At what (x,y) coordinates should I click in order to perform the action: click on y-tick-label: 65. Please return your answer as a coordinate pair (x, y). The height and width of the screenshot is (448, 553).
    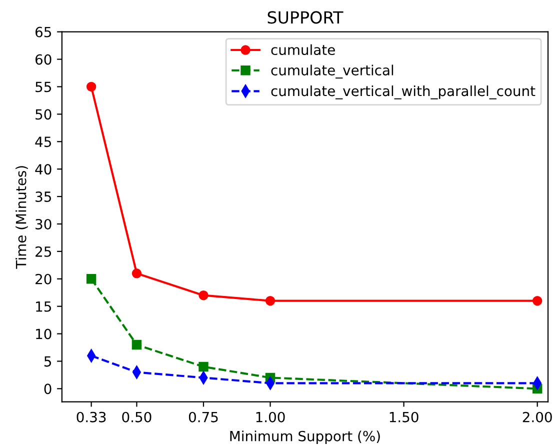
    Looking at the image, I should click on (43, 32).